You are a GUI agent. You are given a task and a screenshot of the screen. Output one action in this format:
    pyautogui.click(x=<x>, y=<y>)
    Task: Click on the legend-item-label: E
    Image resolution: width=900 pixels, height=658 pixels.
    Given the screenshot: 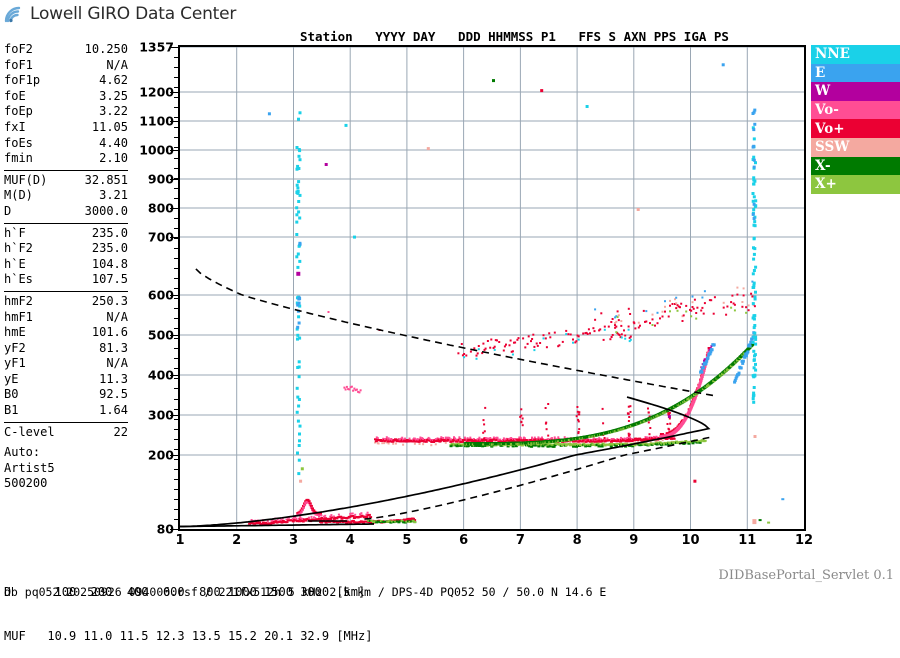 What is the action you would take?
    pyautogui.click(x=820, y=72)
    